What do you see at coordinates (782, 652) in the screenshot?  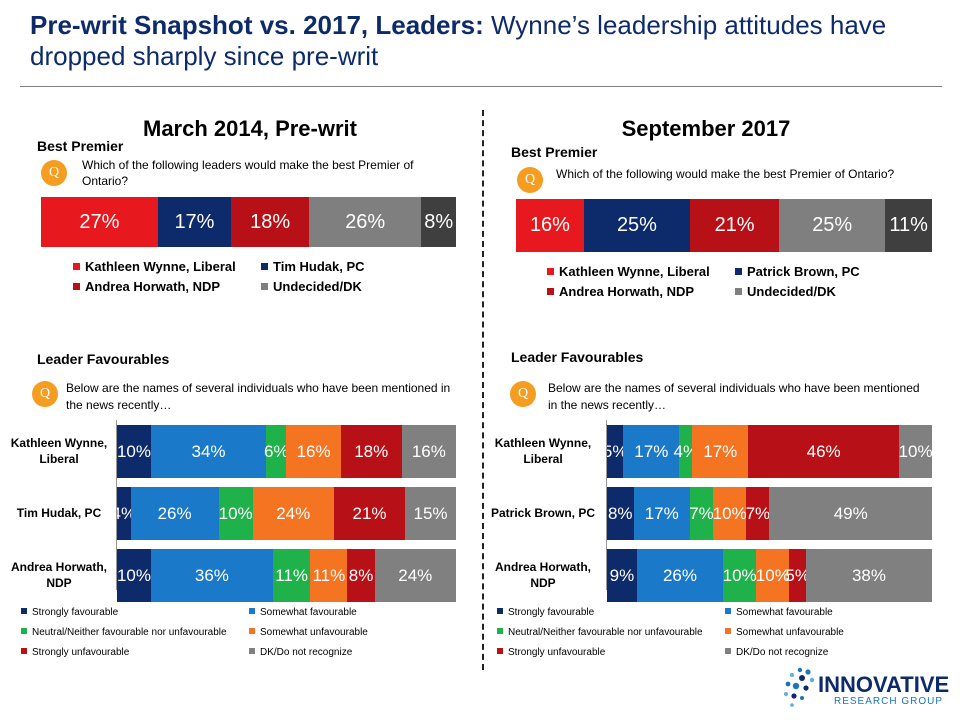 I see `legend-label: DK/Do not recognize` at bounding box center [782, 652].